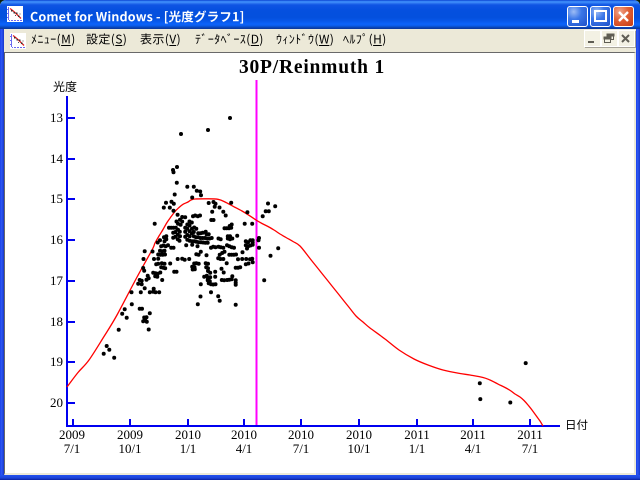 The image size is (640, 480). What do you see at coordinates (57, 280) in the screenshot?
I see `svg-text: 17` at bounding box center [57, 280].